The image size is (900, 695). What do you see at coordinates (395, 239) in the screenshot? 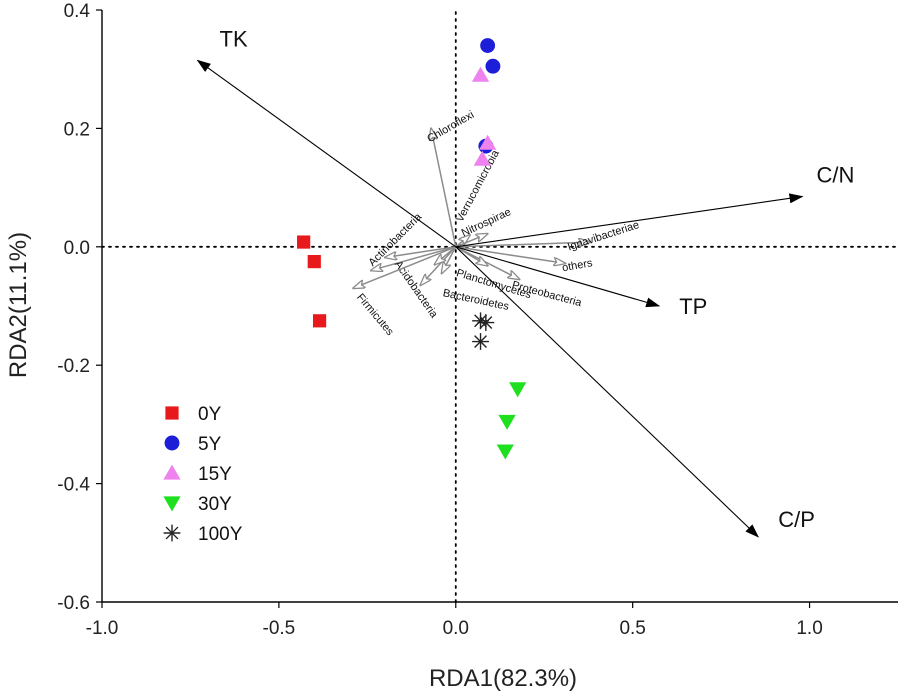
I see `taxon-label: Actinobacteria` at bounding box center [395, 239].